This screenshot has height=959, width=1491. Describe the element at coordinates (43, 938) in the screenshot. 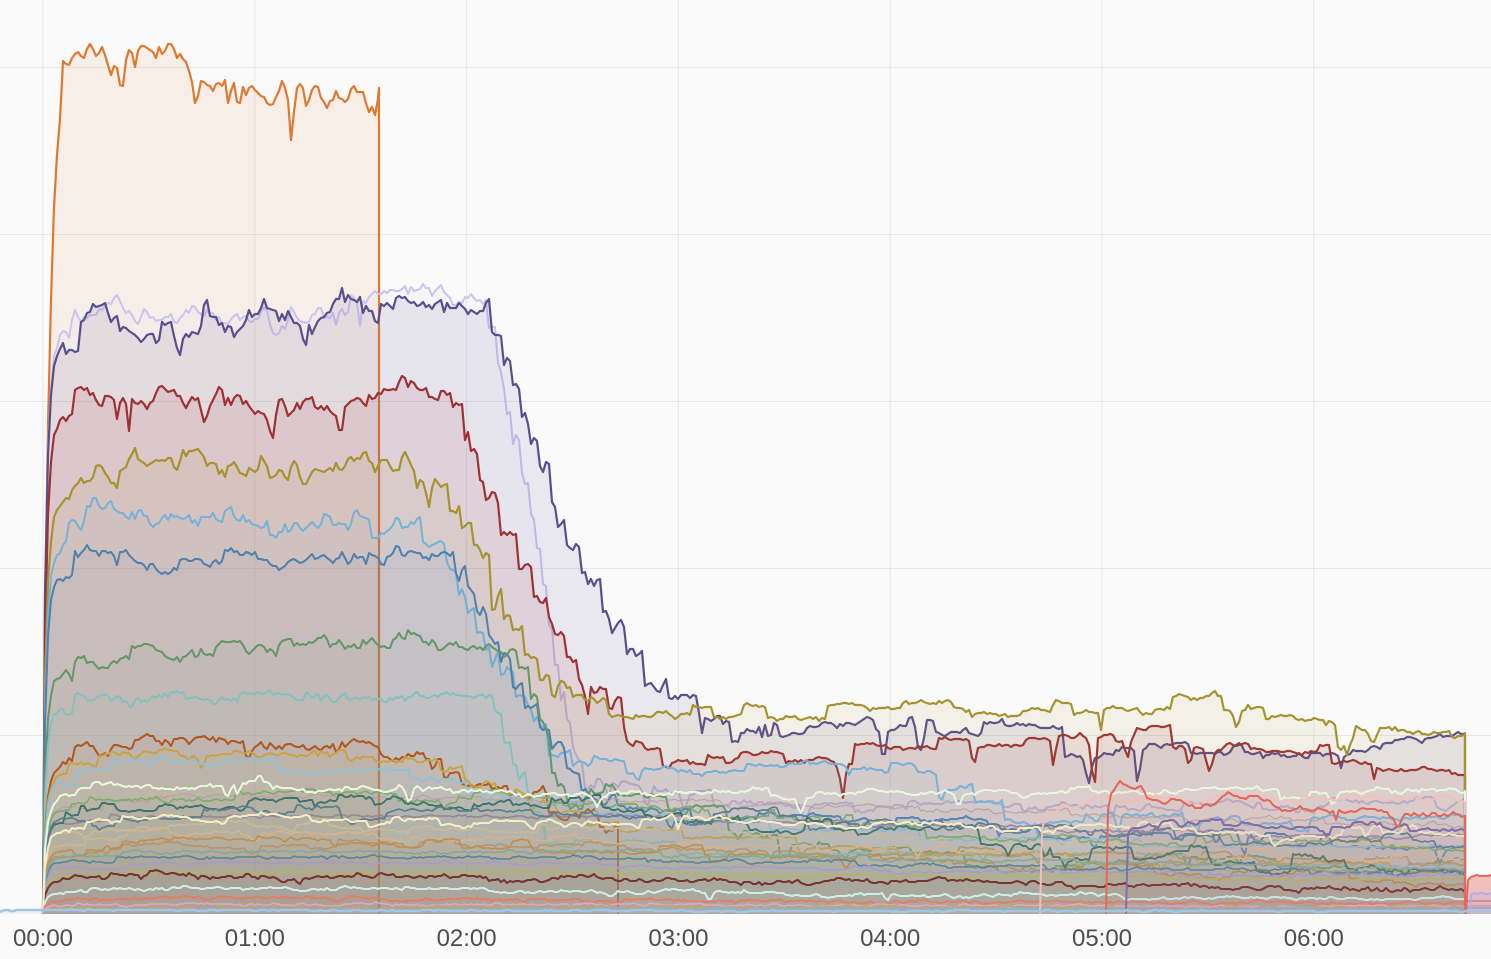

I see `svg-text: 00:00` at that location.